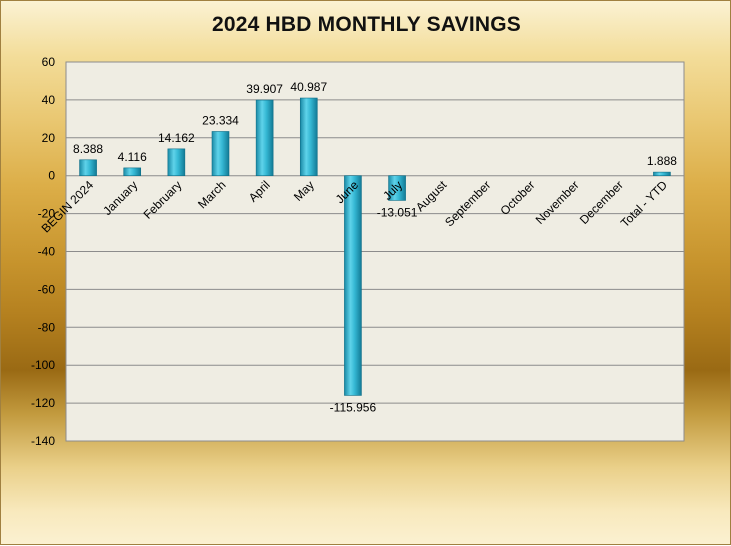 The width and height of the screenshot is (731, 546). What do you see at coordinates (47, 252) in the screenshot?
I see `y-tick-label: -40` at bounding box center [47, 252].